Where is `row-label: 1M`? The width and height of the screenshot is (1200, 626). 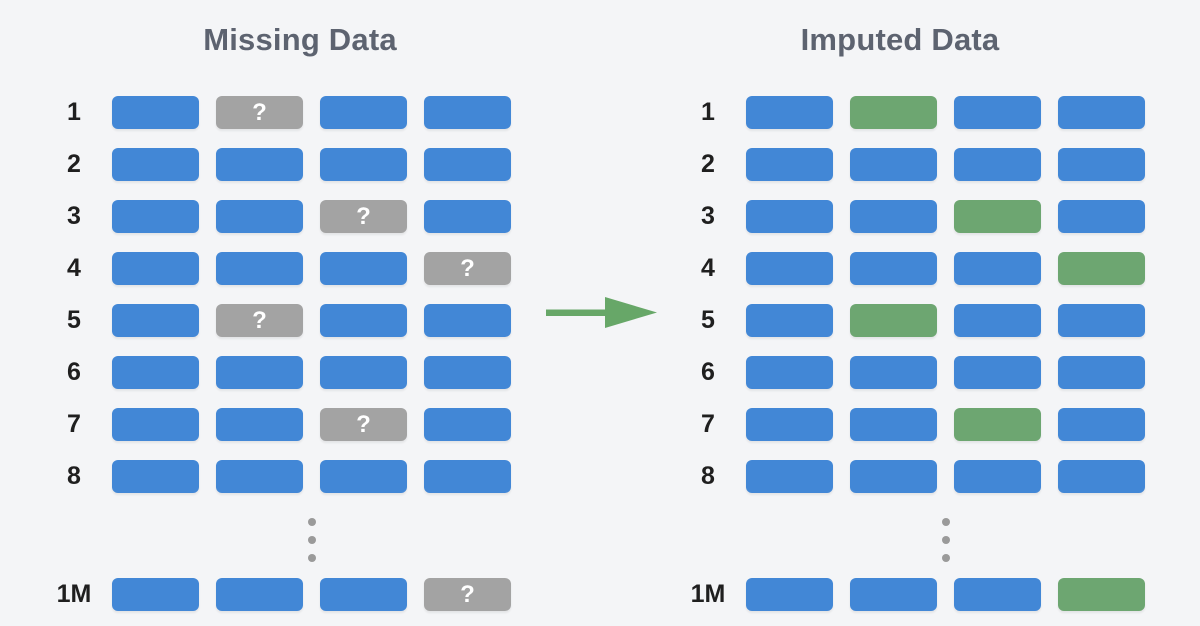 row-label: 1M is located at coordinates (74, 594).